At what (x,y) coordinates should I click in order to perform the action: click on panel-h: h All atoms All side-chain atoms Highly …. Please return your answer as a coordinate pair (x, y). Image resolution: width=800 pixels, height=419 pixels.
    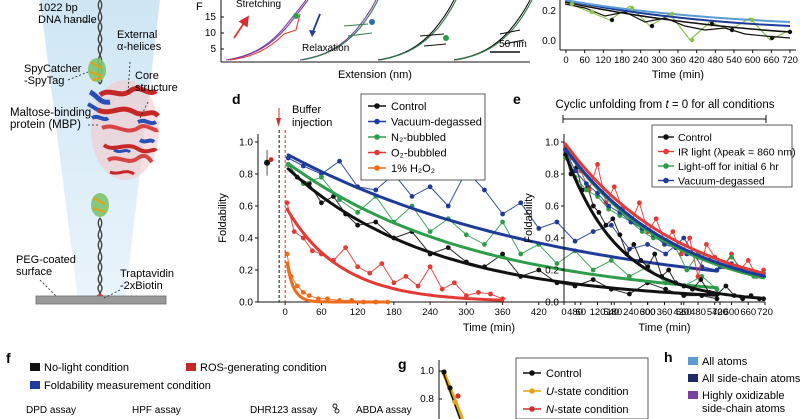
    Looking at the image, I should click on (732, 382).